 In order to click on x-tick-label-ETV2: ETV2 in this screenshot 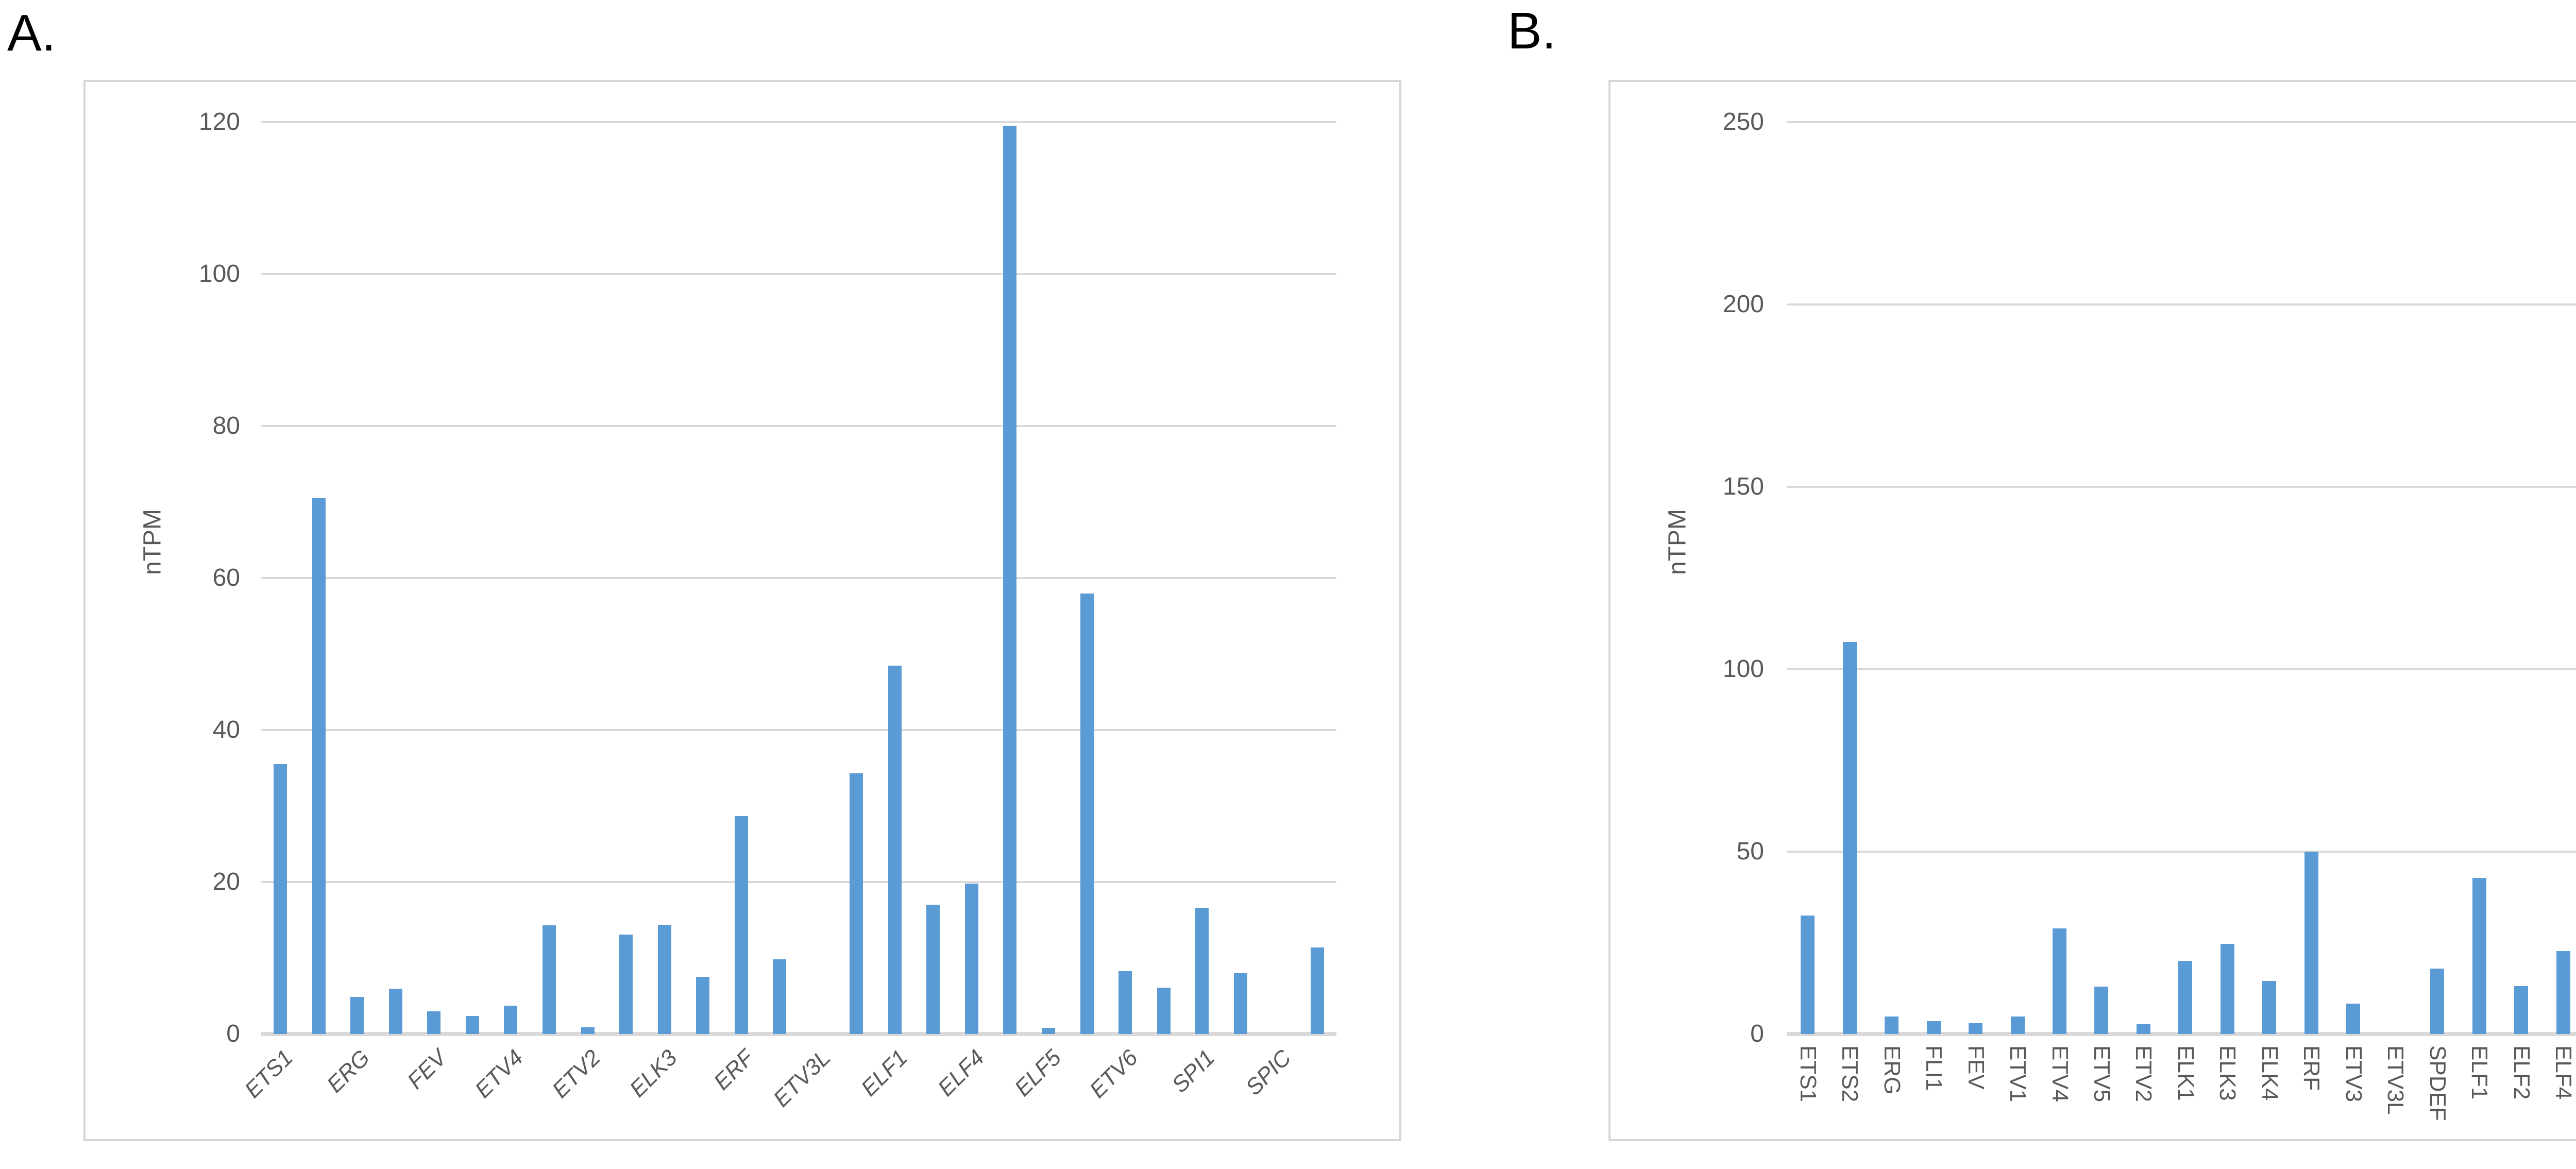, I will do `click(576, 1074)`.